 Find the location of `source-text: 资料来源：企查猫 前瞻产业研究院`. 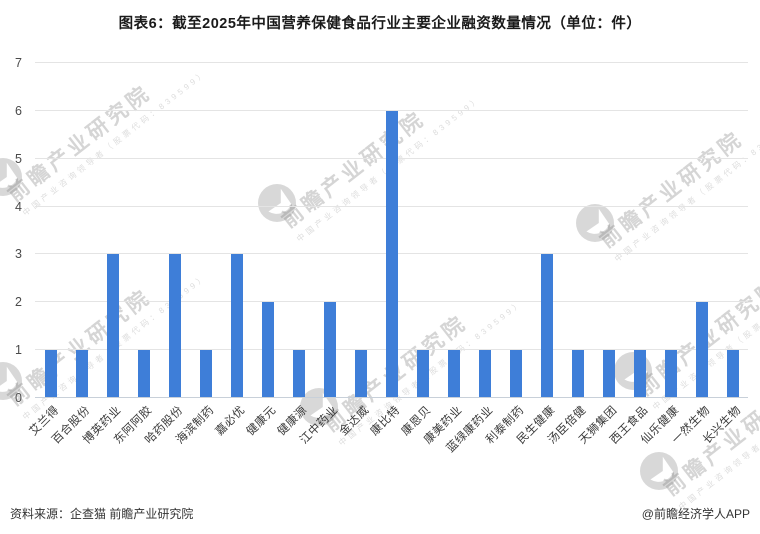

source-text: 资料来源：企查猫 前瞻产业研究院 is located at coordinates (102, 514).